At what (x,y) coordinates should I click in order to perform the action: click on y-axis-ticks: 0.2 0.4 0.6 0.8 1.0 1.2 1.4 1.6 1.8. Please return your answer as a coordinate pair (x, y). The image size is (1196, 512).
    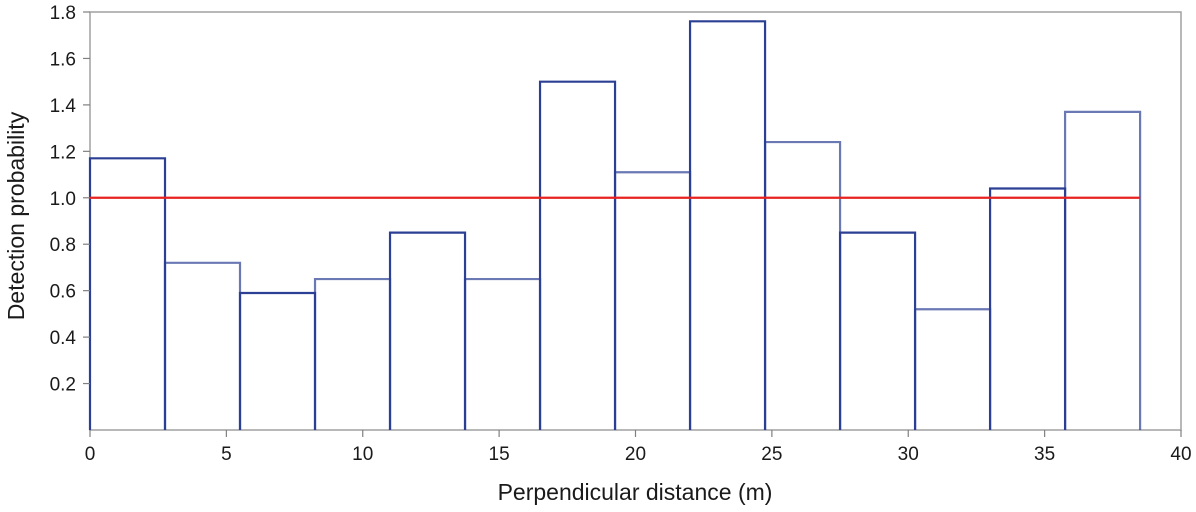
    Looking at the image, I should click on (70, 199).